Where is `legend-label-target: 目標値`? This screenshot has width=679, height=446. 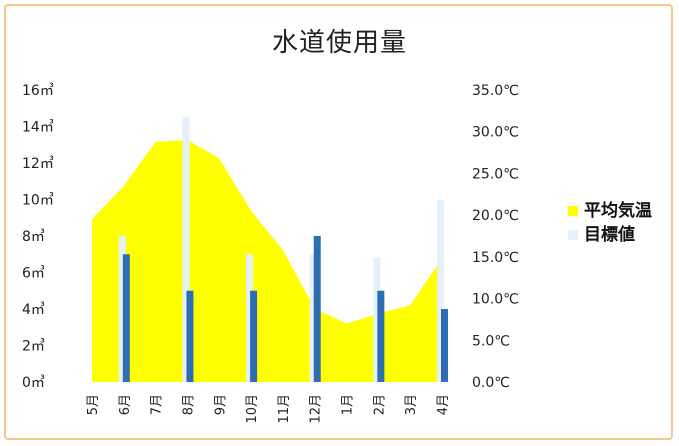
legend-label-target: 目標値 is located at coordinates (609, 235).